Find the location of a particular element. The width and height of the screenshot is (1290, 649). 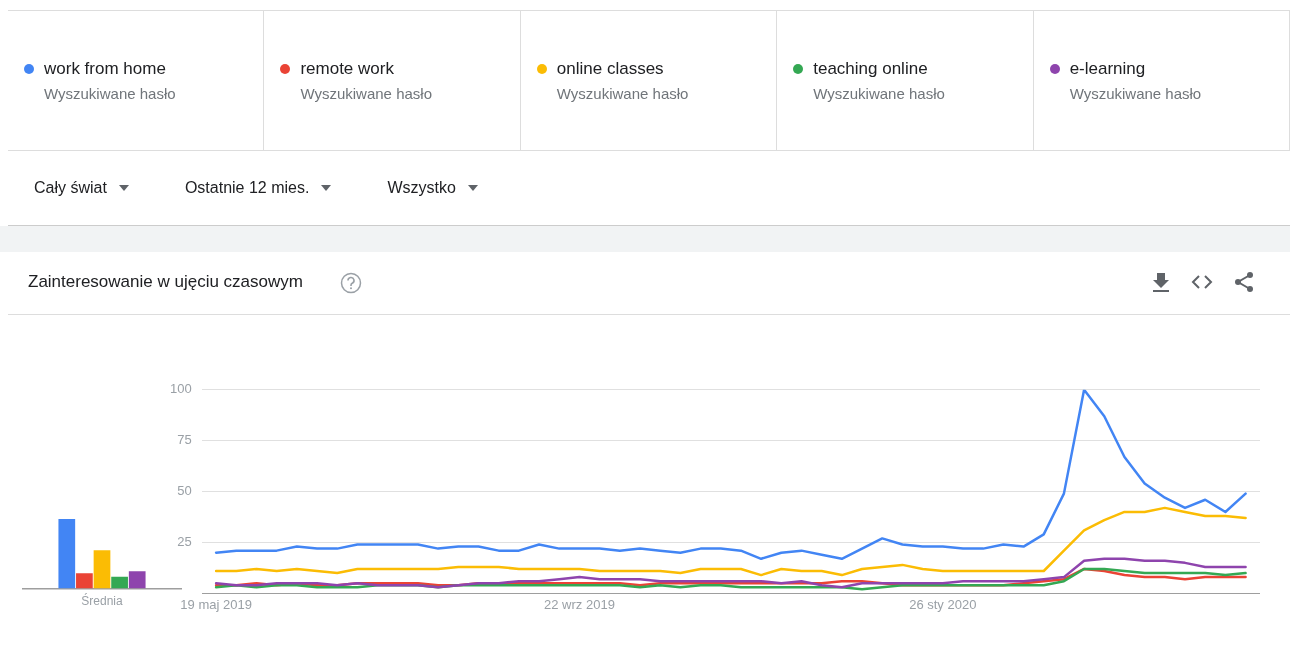

y-tick-label: 75 is located at coordinates (184, 440).